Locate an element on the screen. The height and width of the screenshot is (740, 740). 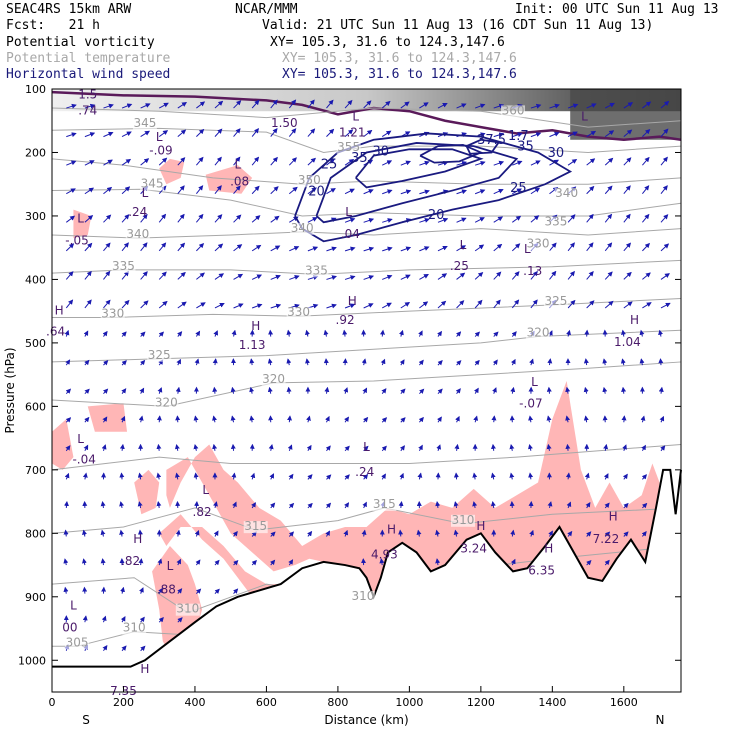
field-xy-pv: XY= 105.3, 31.6 to 124.3,147.6 is located at coordinates (387, 42).